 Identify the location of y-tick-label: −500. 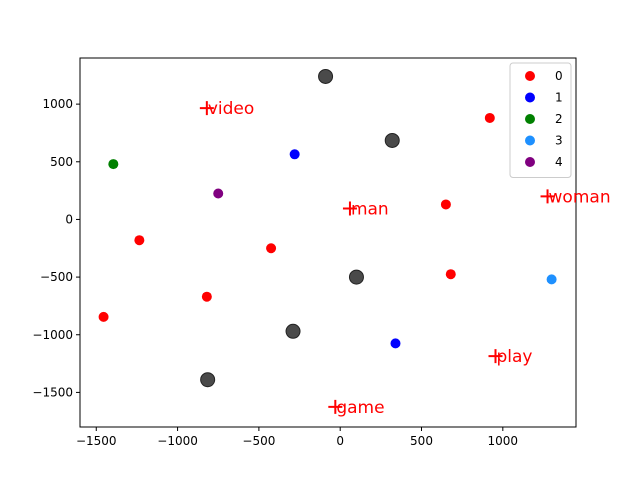
(56, 277).